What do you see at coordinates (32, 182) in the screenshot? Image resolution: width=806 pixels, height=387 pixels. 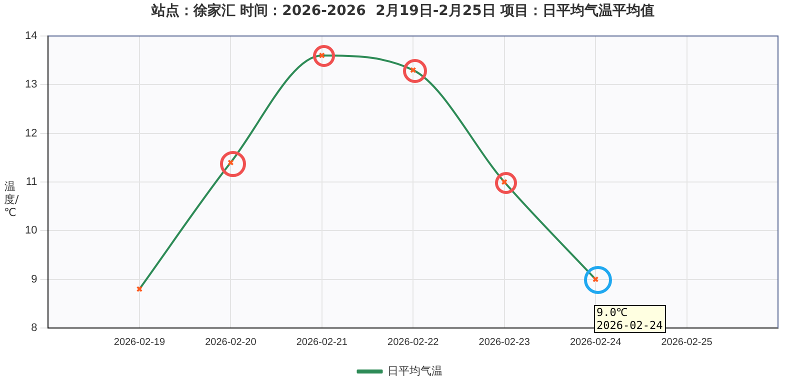 I see `y-tick-label: 11` at bounding box center [32, 182].